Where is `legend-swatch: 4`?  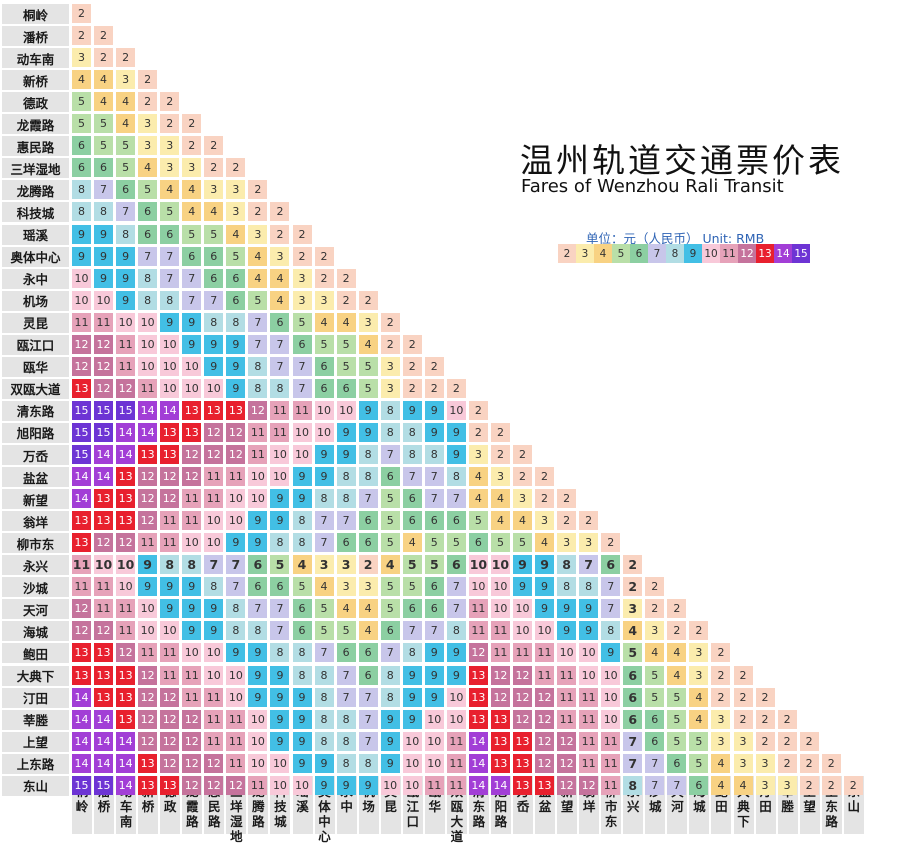
legend-swatch: 4 is located at coordinates (603, 253).